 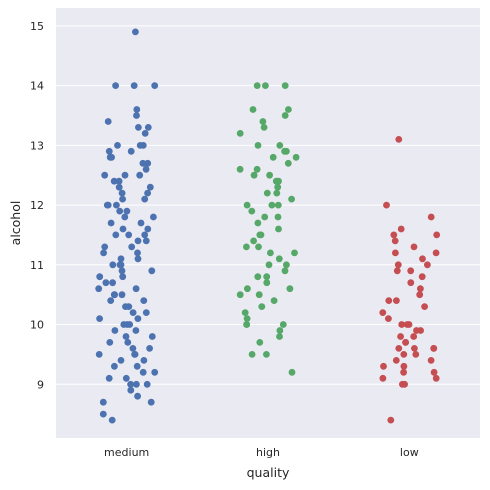 What do you see at coordinates (37, 145) in the screenshot?
I see `y-tick-label: 13` at bounding box center [37, 145].